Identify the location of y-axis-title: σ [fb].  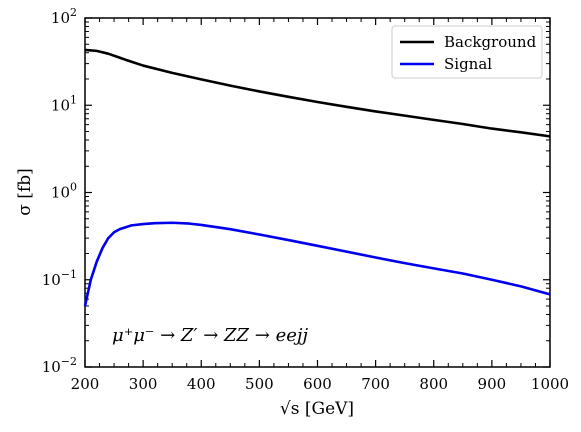
(25, 191).